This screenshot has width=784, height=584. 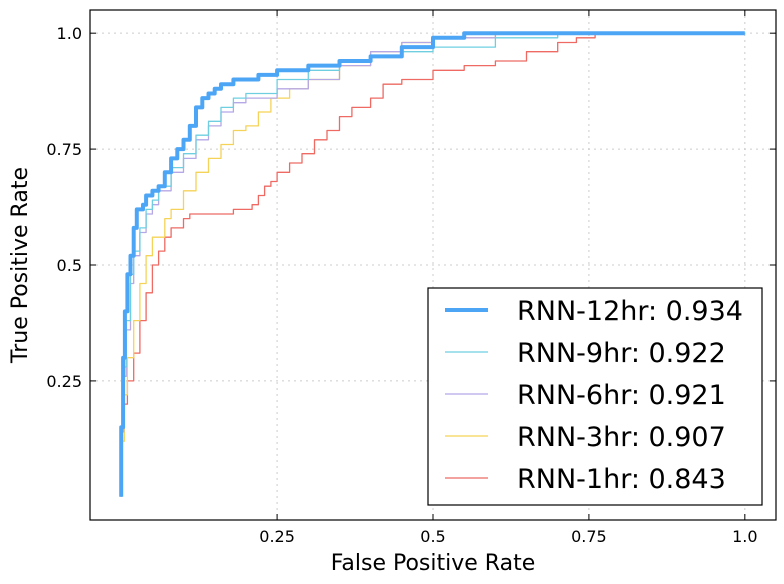 I want to click on x-axis-label: False Positive Rate, so click(x=433, y=563).